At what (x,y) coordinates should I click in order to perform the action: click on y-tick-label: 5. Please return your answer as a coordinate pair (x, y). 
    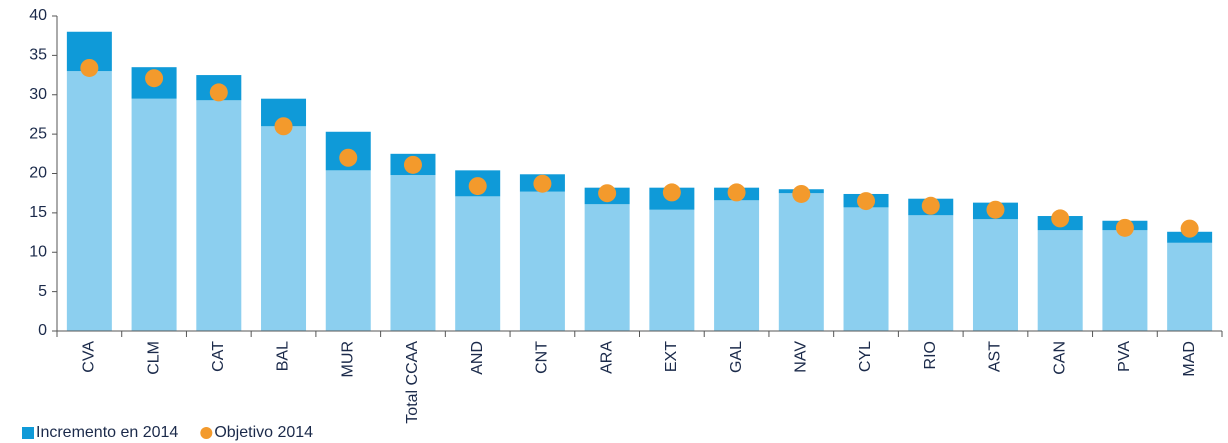
    Looking at the image, I should click on (42, 291).